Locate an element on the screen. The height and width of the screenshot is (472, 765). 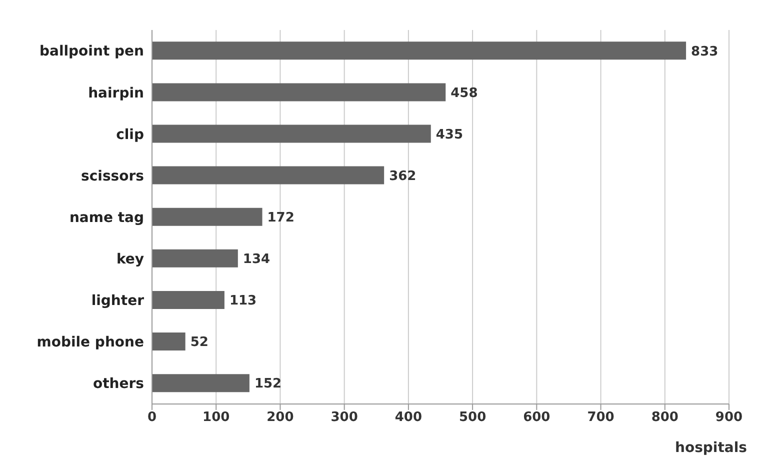
y-tick-label: scissors is located at coordinates (112, 176).